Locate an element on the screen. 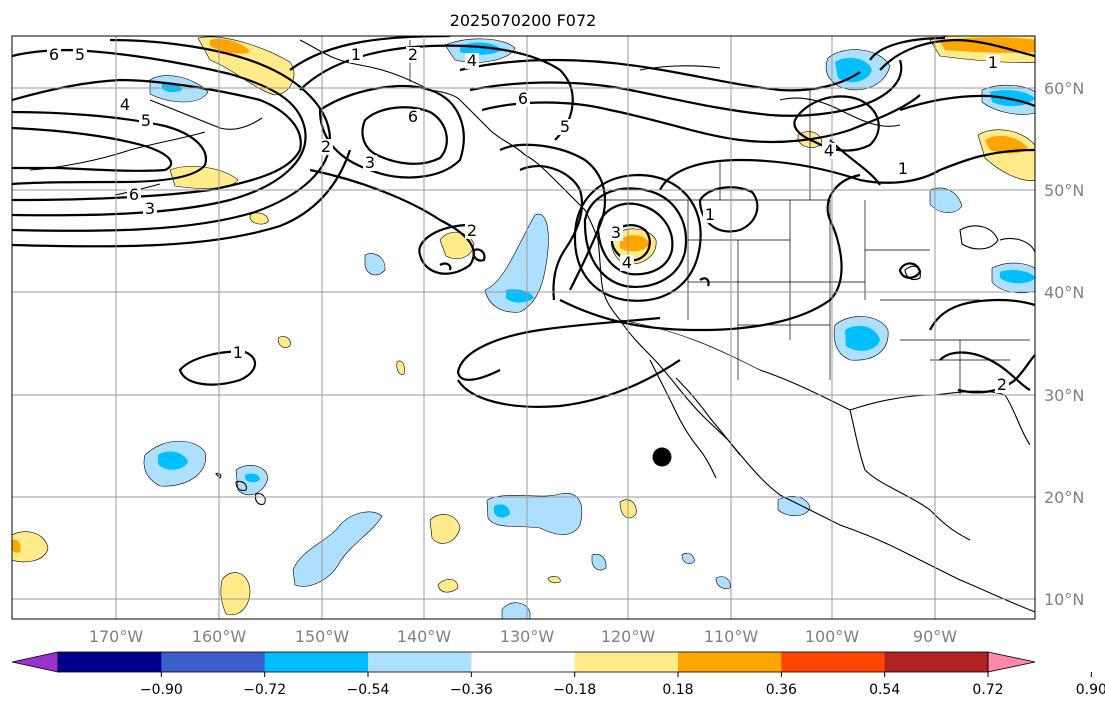 Image resolution: width=1105 pixels, height=712 pixels. colorbar-tick-label: 0.18 is located at coordinates (677, 690).